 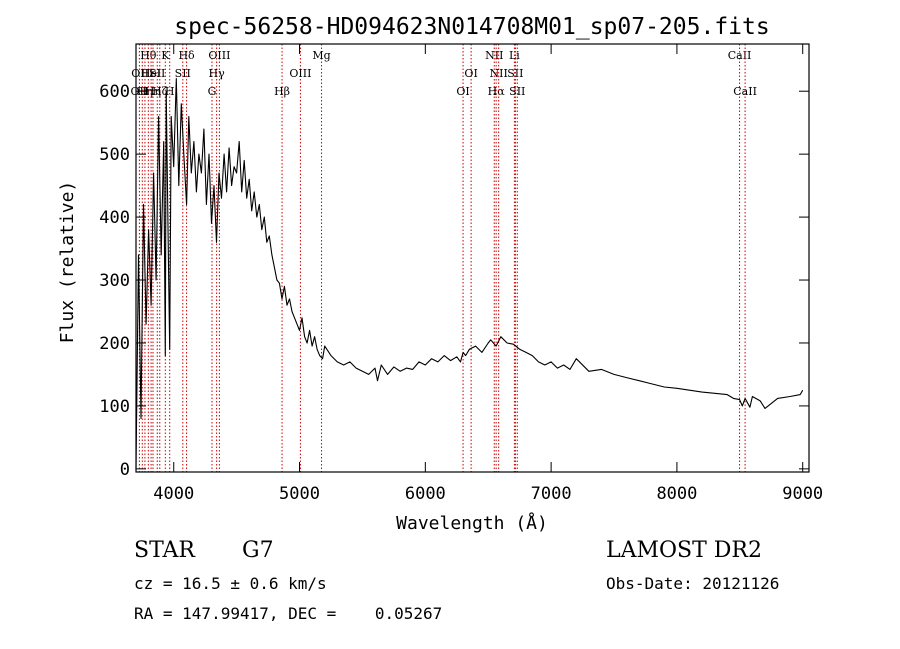 What do you see at coordinates (186, 55) in the screenshot?
I see `line-marker-label-11: Hδ` at bounding box center [186, 55].